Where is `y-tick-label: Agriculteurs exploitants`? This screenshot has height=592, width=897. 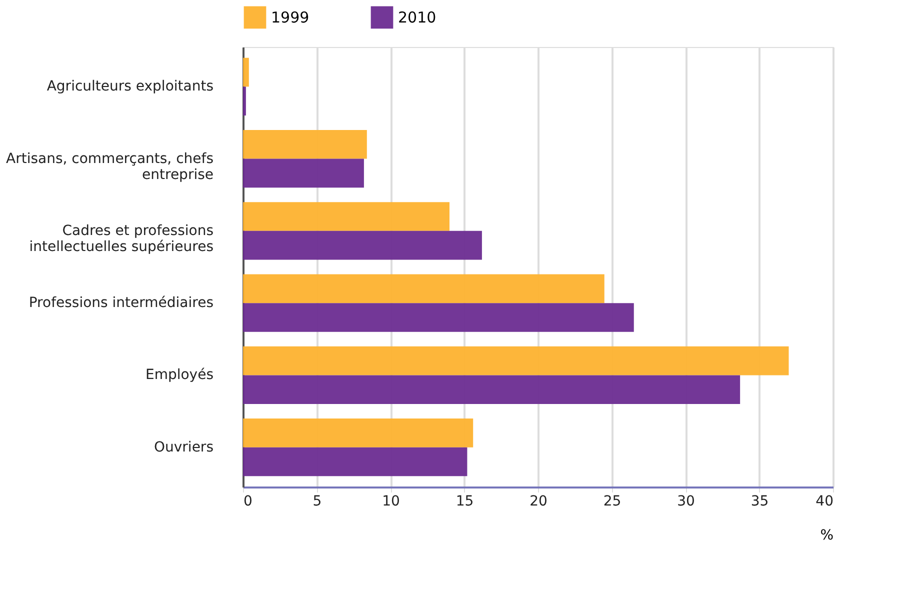 y-tick-label: Agriculteurs exploitants is located at coordinates (130, 86).